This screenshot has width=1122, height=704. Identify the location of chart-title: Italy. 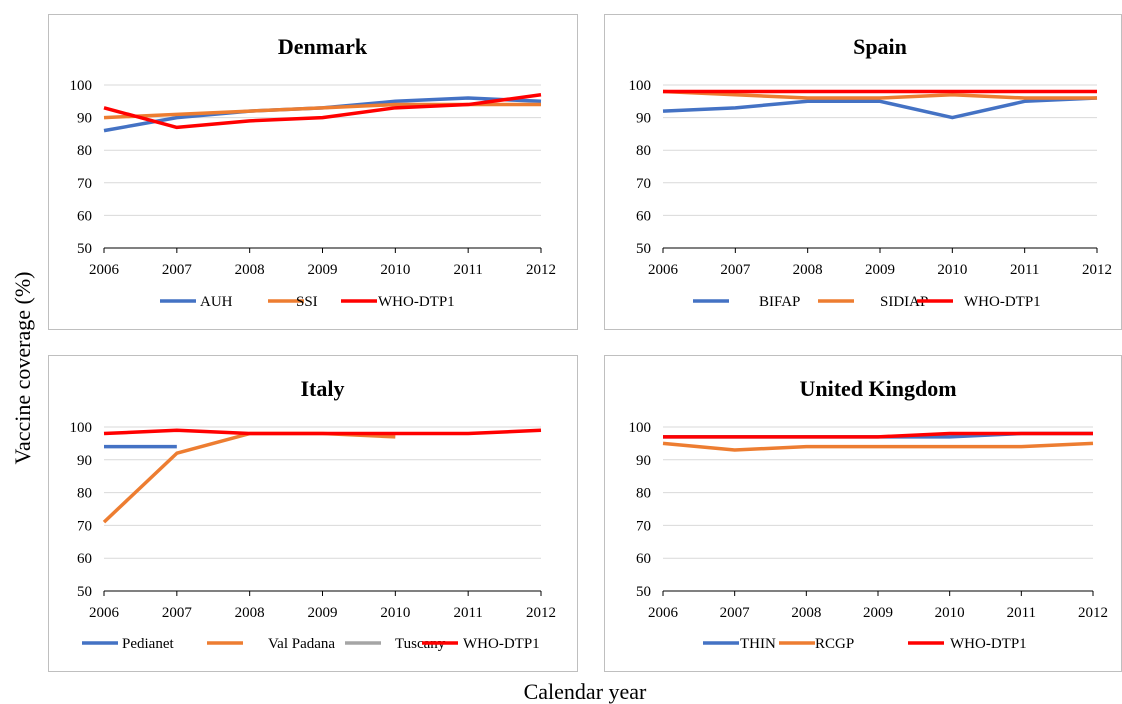
(323, 388).